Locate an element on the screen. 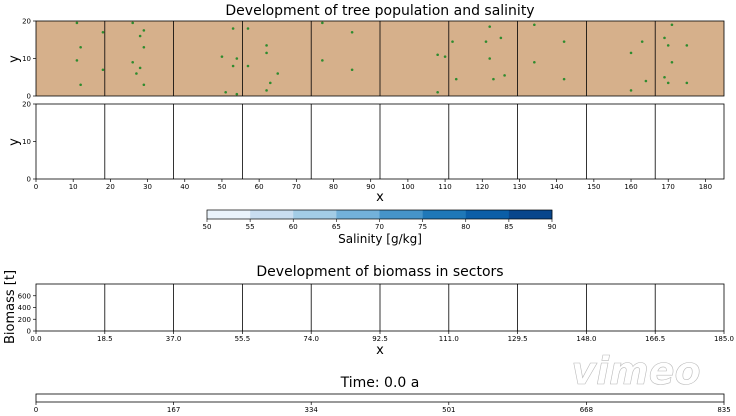  colorbar-tick-label: 90 is located at coordinates (552, 227).